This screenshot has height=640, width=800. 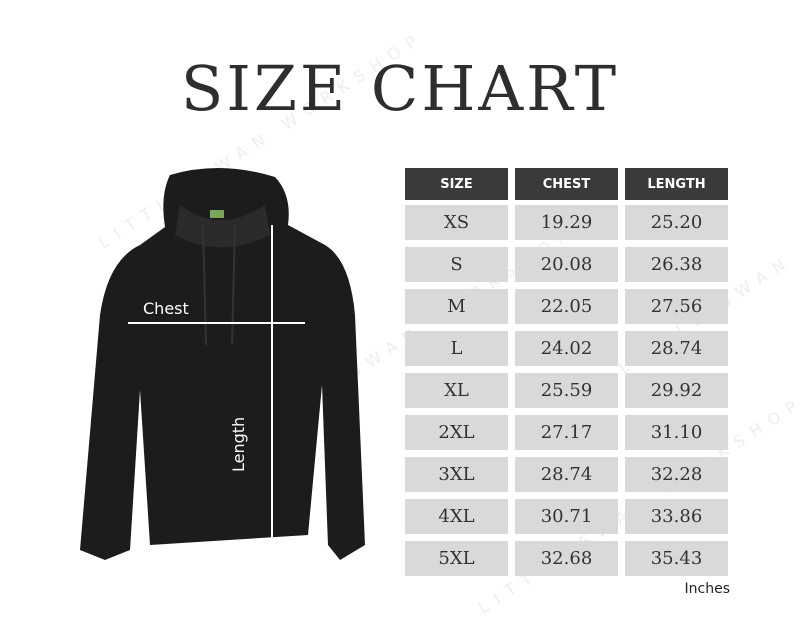 What do you see at coordinates (676, 184) in the screenshot?
I see `header-length: LENGTH` at bounding box center [676, 184].